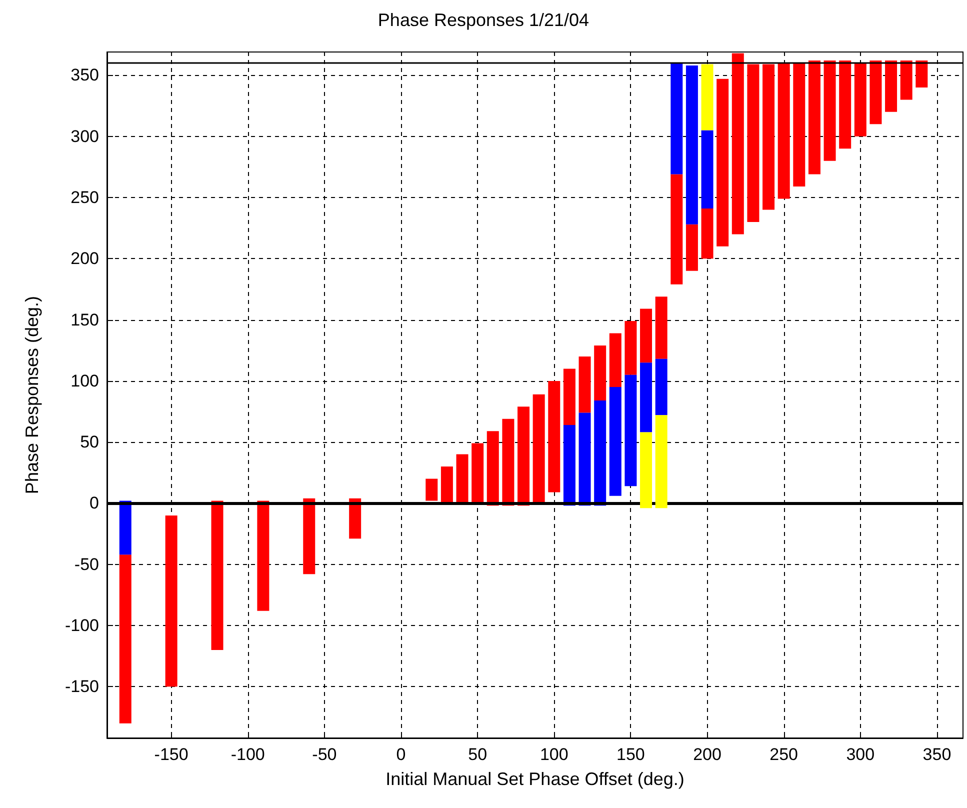 This screenshot has width=967, height=808. What do you see at coordinates (247, 754) in the screenshot?
I see `x-tick-label: -100` at bounding box center [247, 754].